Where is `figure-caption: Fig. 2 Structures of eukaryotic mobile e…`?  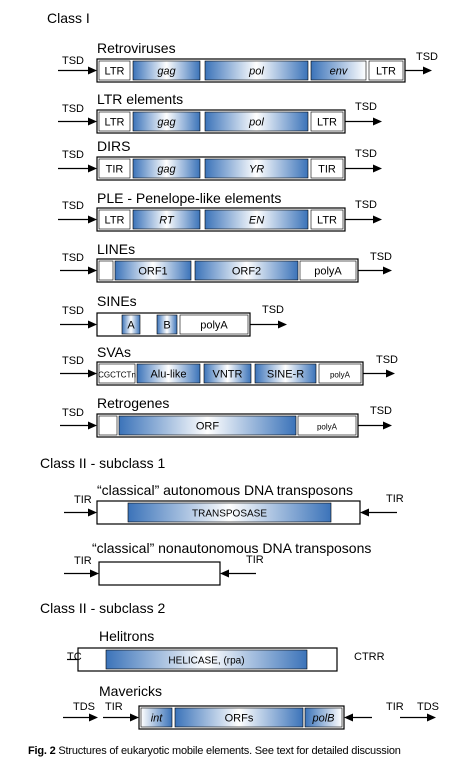 figure-caption: Fig. 2 Structures of eukaryotic mobile e… is located at coordinates (248, 751).